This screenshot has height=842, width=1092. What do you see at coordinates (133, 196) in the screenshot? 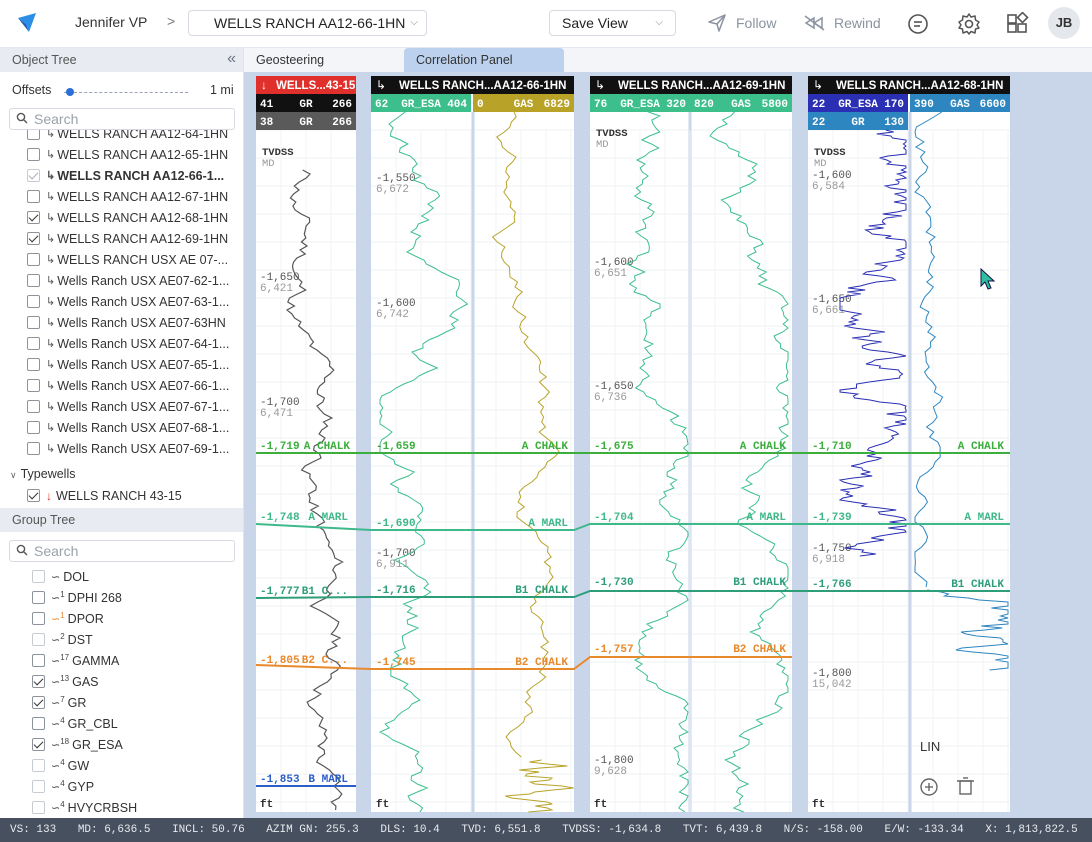
I see `object-tree-item: ↳ WELLS RANCH AA12-67-1HN` at bounding box center [133, 196].